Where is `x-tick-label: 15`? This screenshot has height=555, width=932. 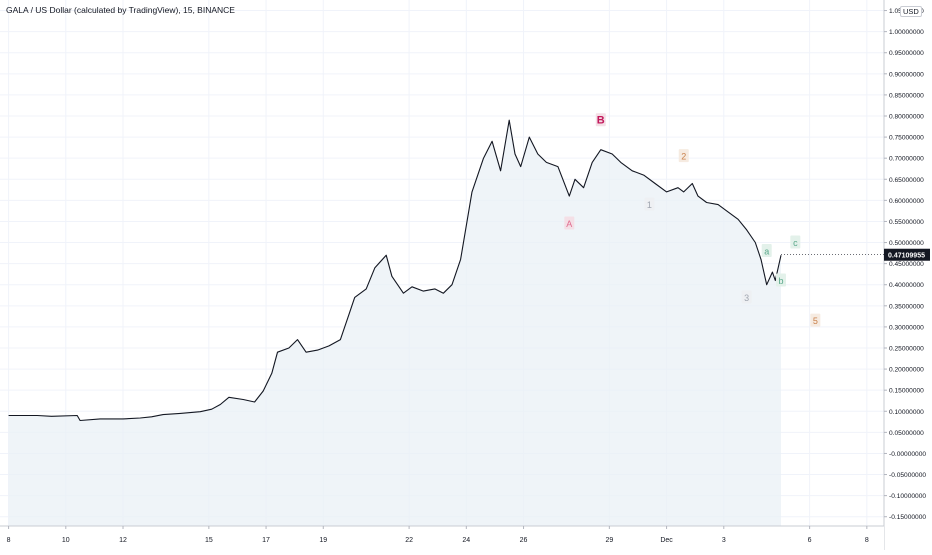
x-tick-label: 15 is located at coordinates (209, 540).